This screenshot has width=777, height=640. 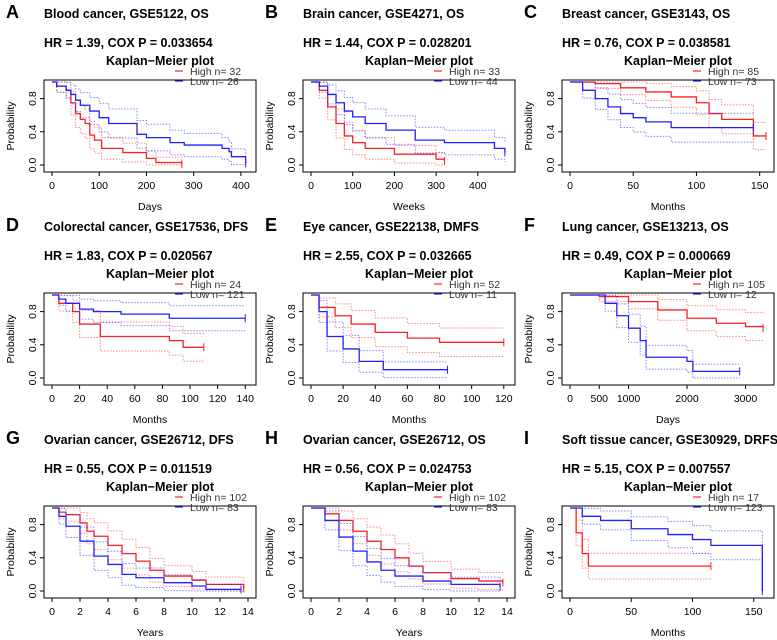 What do you see at coordinates (526, 438) in the screenshot?
I see `panel-letter: I` at bounding box center [526, 438].